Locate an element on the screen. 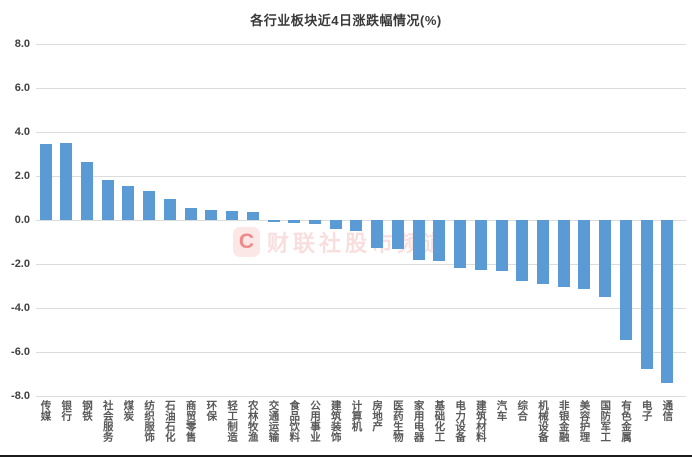 Image resolution: width=692 pixels, height=459 pixels. bar-计算机 is located at coordinates (356, 225).